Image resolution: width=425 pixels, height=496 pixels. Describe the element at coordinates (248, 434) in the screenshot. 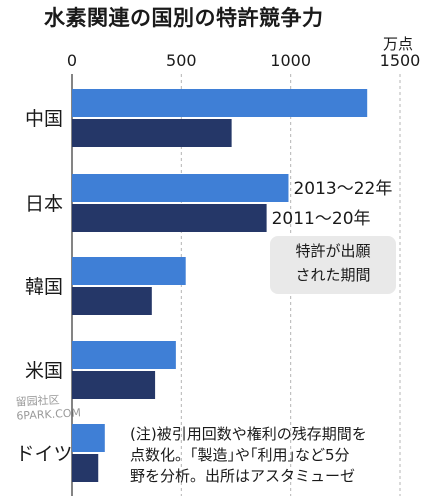

I see `footnote-line-1: (注)被引用回数や権利の残存期間を` at that location.